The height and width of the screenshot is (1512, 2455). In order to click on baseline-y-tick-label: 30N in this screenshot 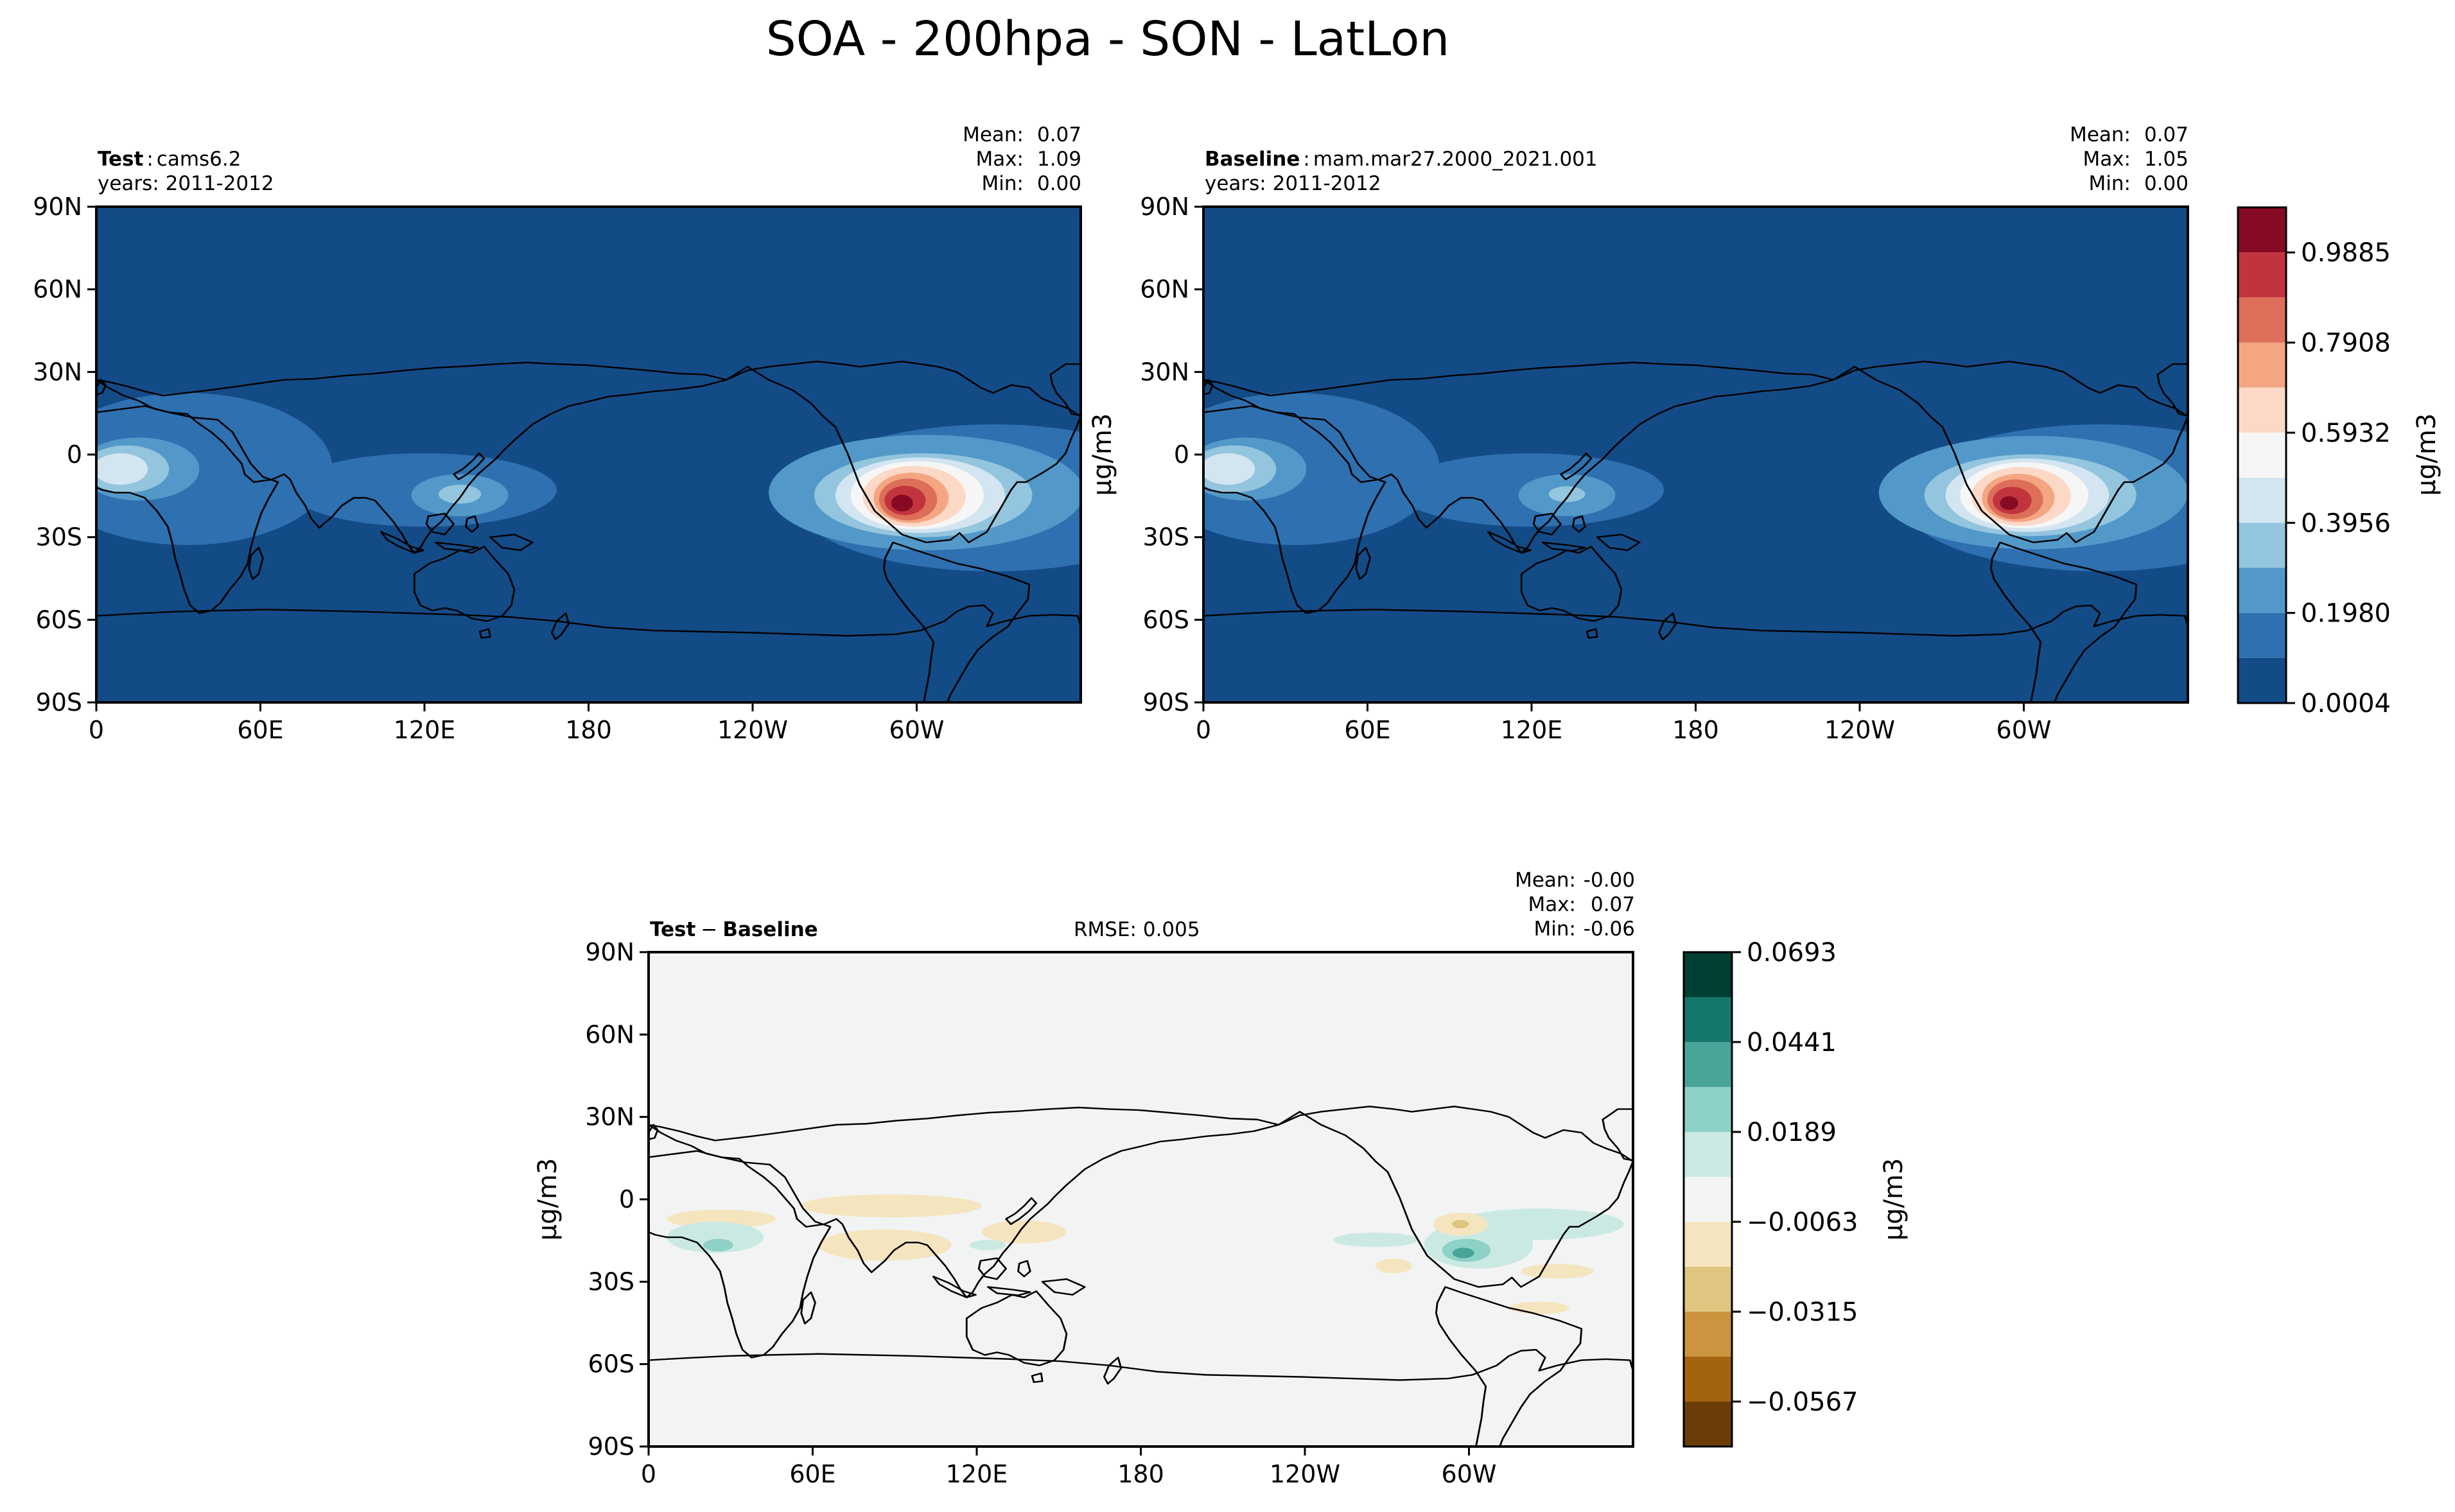, I will do `click(1164, 372)`.